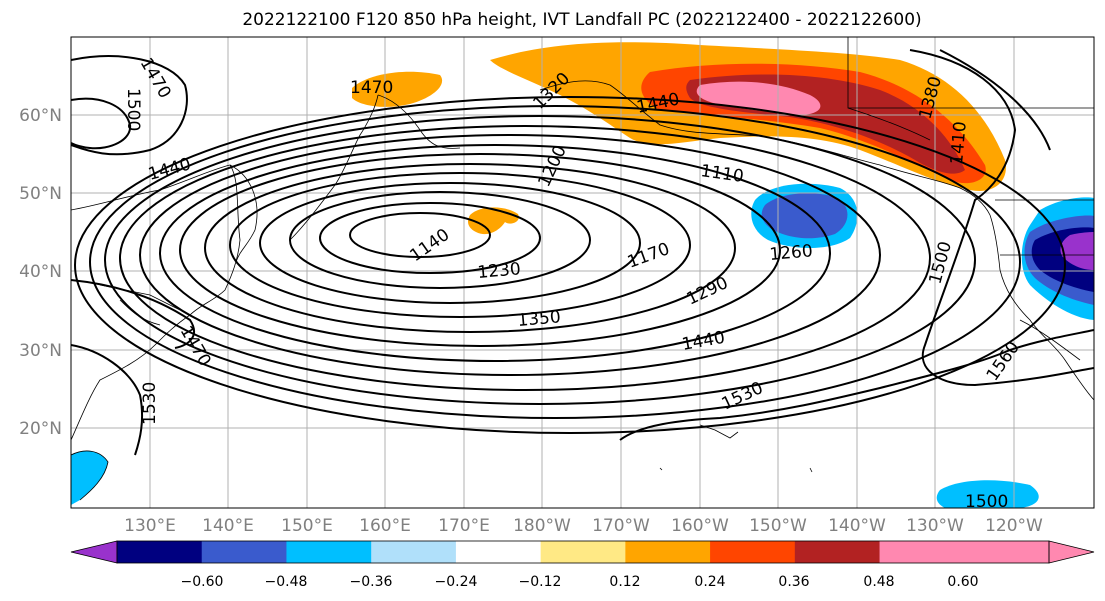 The width and height of the screenshot is (1105, 601). I want to click on colorbar-outline, so click(583, 552).